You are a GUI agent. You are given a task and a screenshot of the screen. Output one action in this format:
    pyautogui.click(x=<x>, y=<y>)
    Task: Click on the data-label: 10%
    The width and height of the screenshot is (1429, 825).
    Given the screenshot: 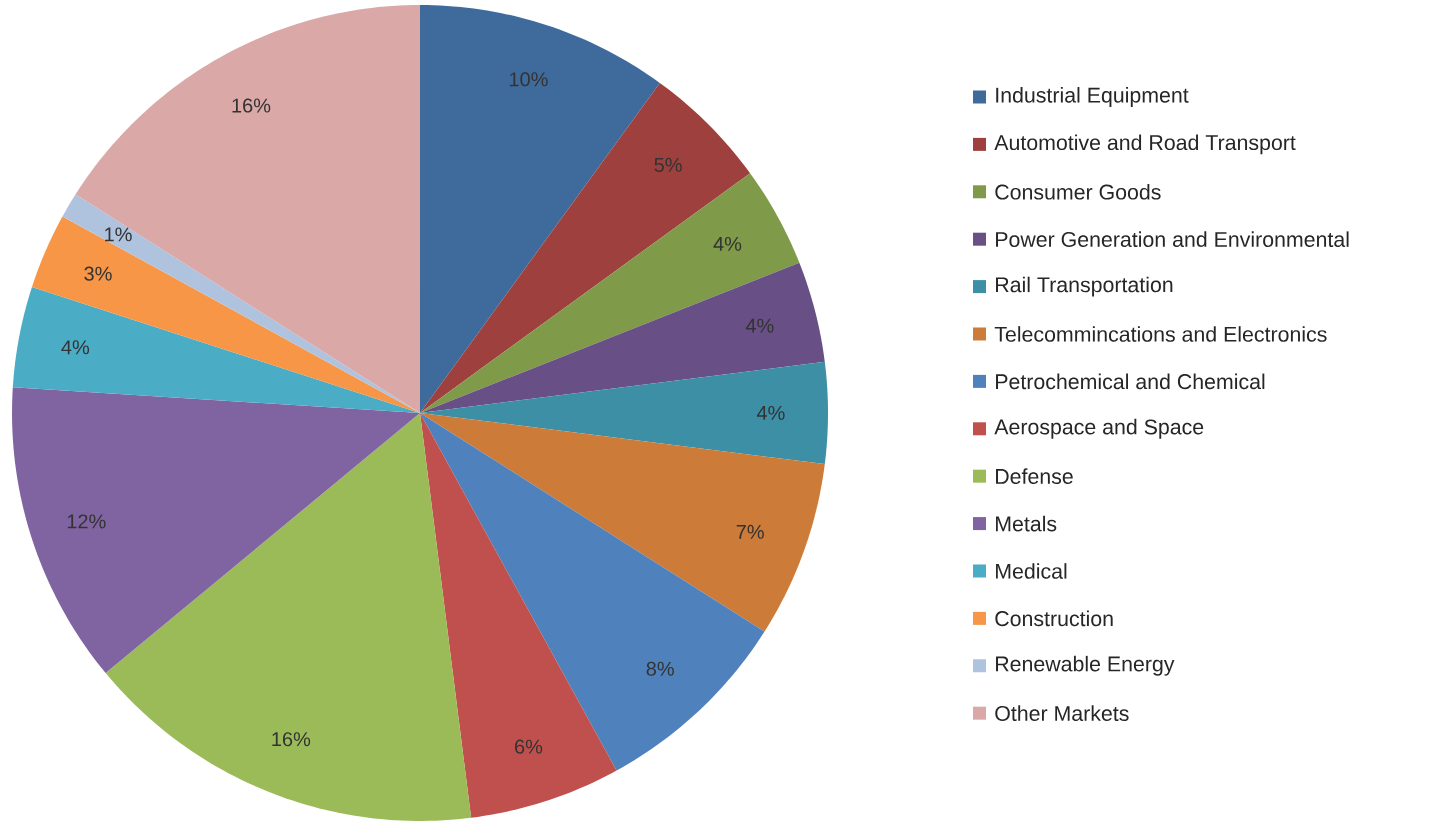 What is the action you would take?
    pyautogui.click(x=528, y=79)
    